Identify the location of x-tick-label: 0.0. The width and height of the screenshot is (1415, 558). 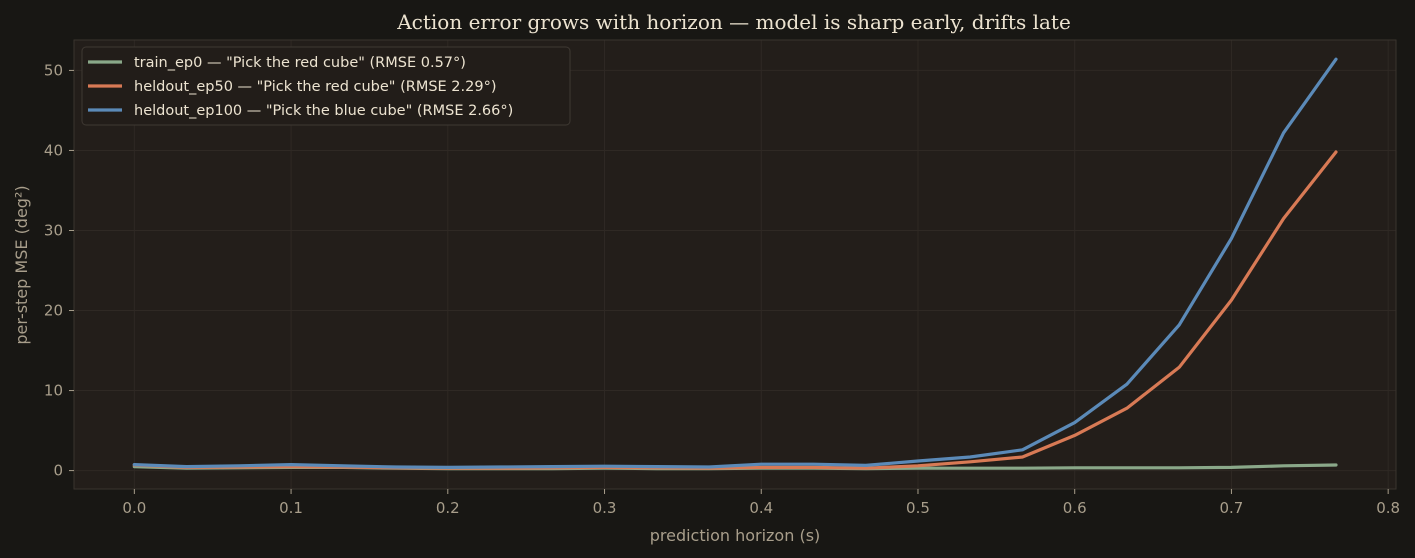
(134, 508).